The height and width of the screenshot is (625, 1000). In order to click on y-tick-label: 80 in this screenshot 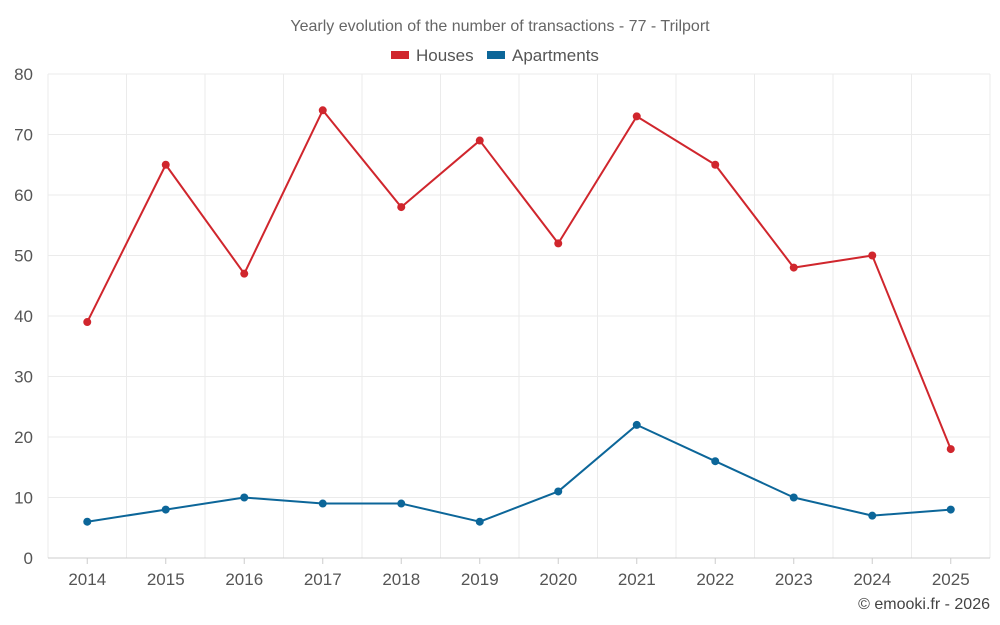, I will do `click(23, 74)`.